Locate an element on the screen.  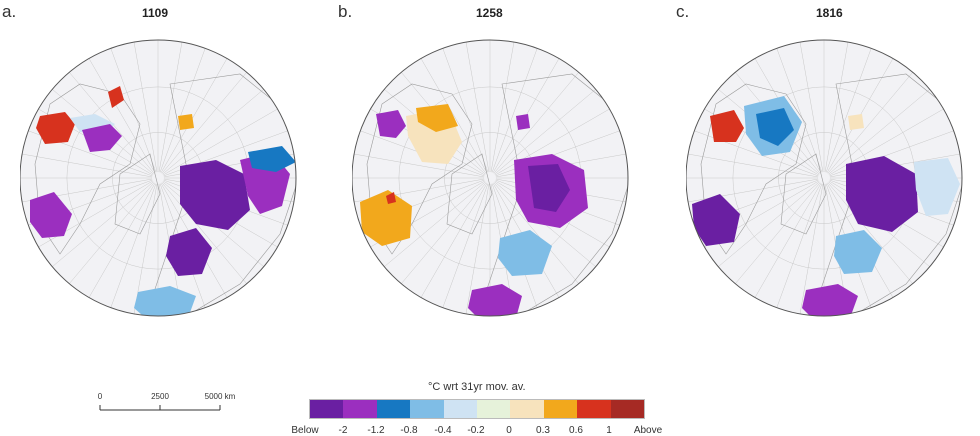
legend-title: °C wrt 31yr mov. av. is located at coordinates (477, 387).